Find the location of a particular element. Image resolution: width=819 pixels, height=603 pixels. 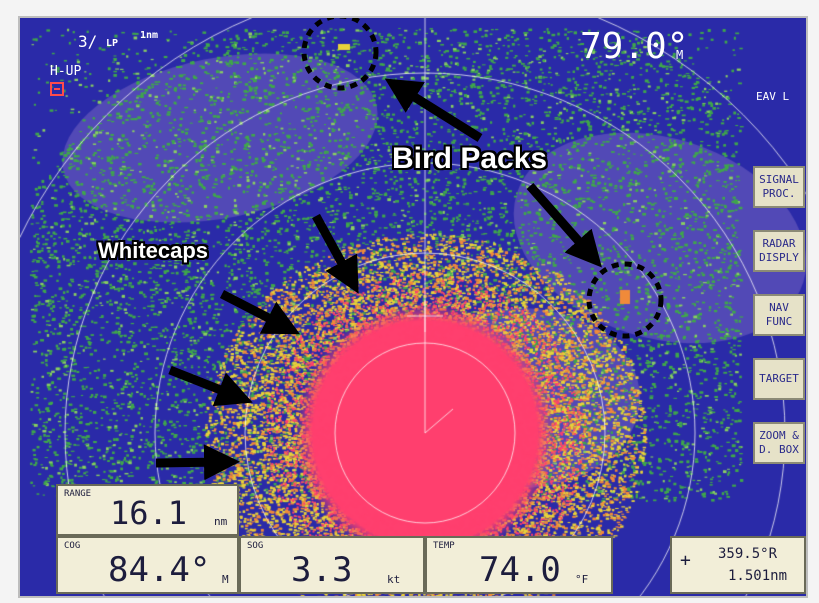

cursor-bearing: 359.5°R is located at coordinates (748, 554).